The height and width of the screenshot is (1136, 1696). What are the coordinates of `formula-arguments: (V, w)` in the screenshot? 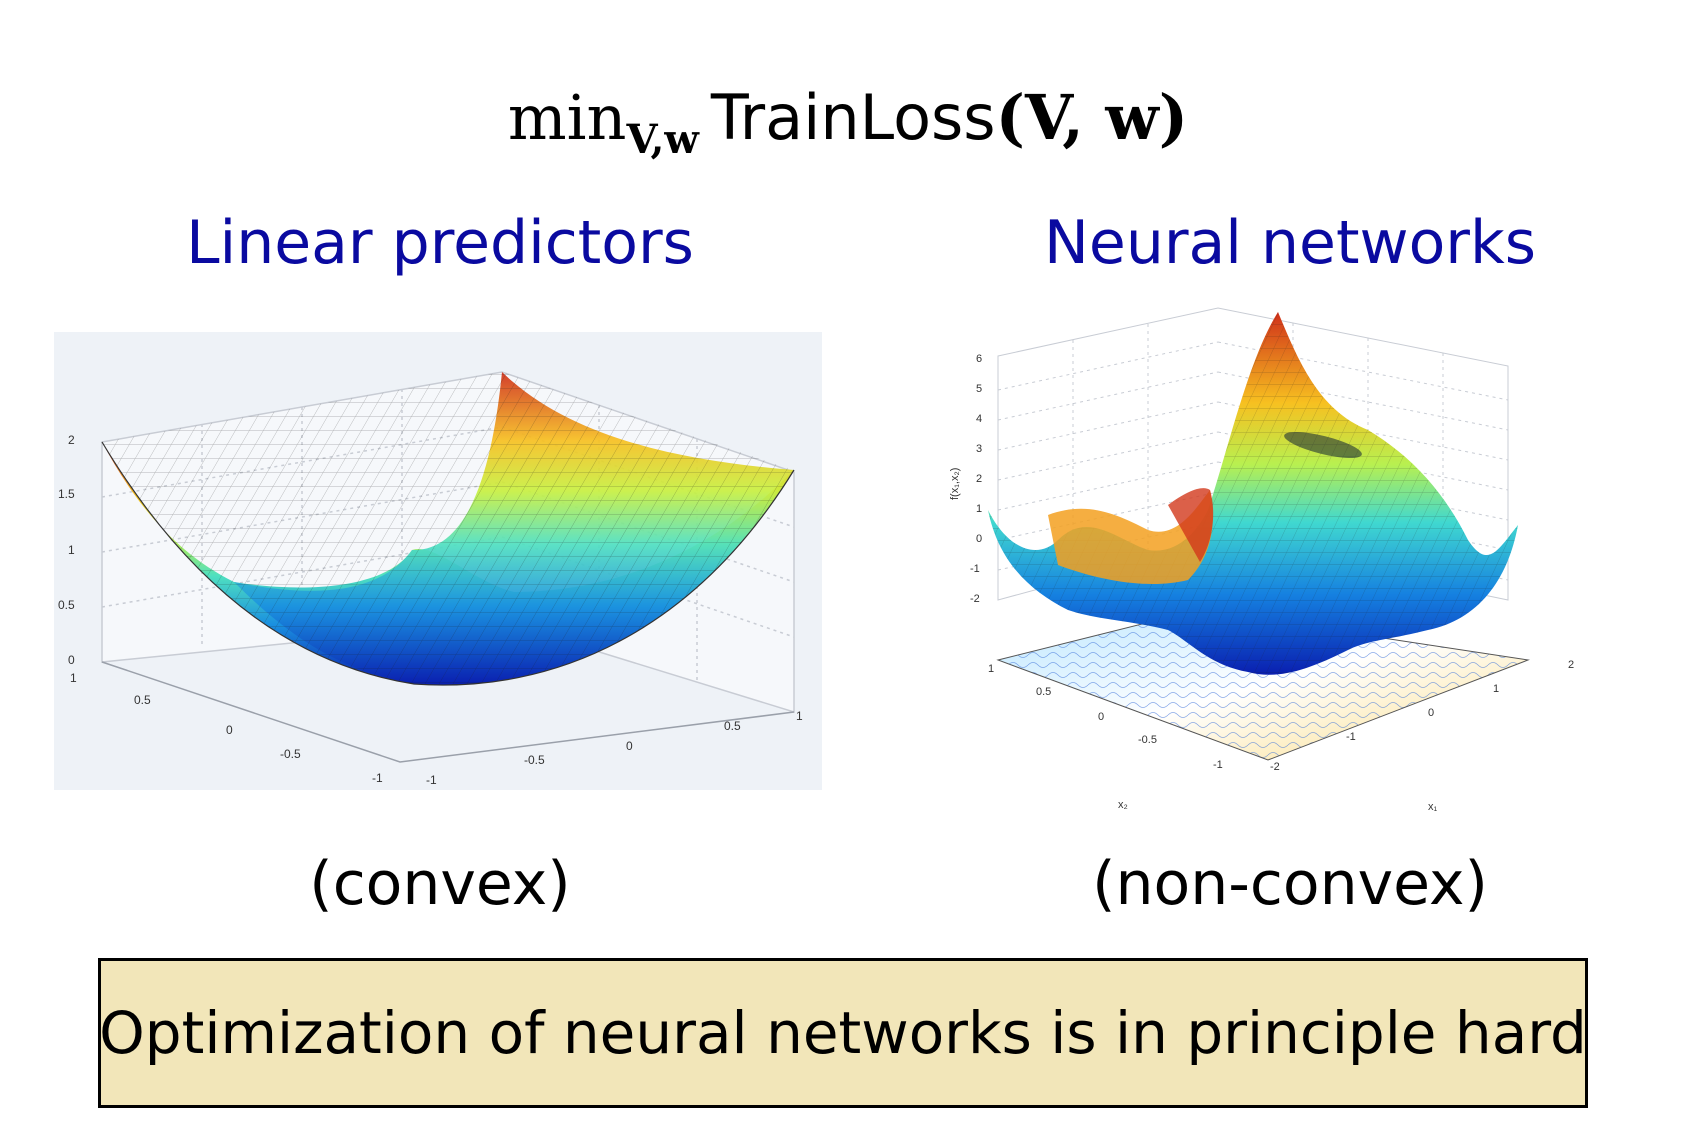 It's located at (1092, 117).